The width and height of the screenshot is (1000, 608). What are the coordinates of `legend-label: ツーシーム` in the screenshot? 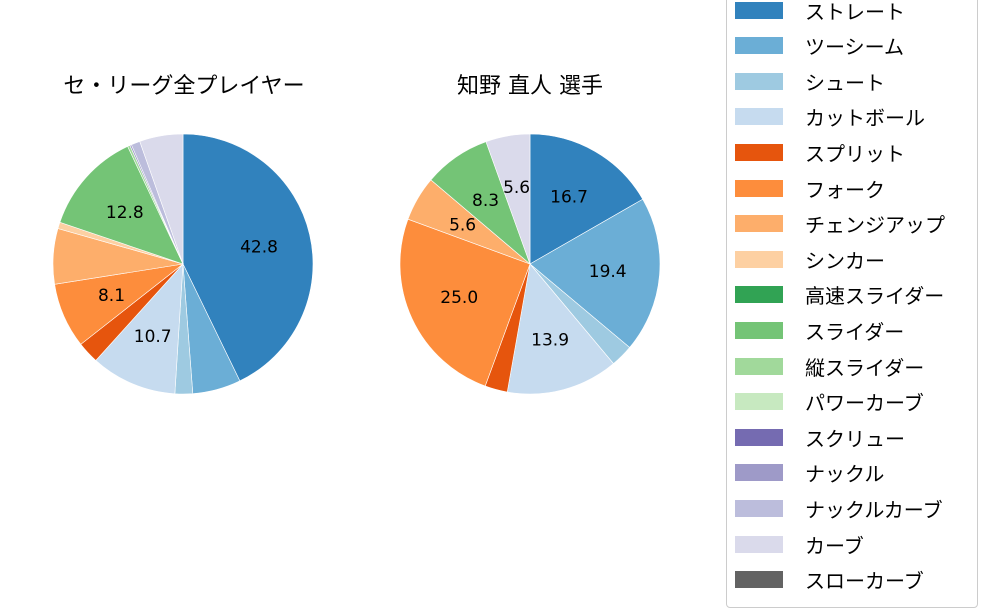 It's located at (854, 47).